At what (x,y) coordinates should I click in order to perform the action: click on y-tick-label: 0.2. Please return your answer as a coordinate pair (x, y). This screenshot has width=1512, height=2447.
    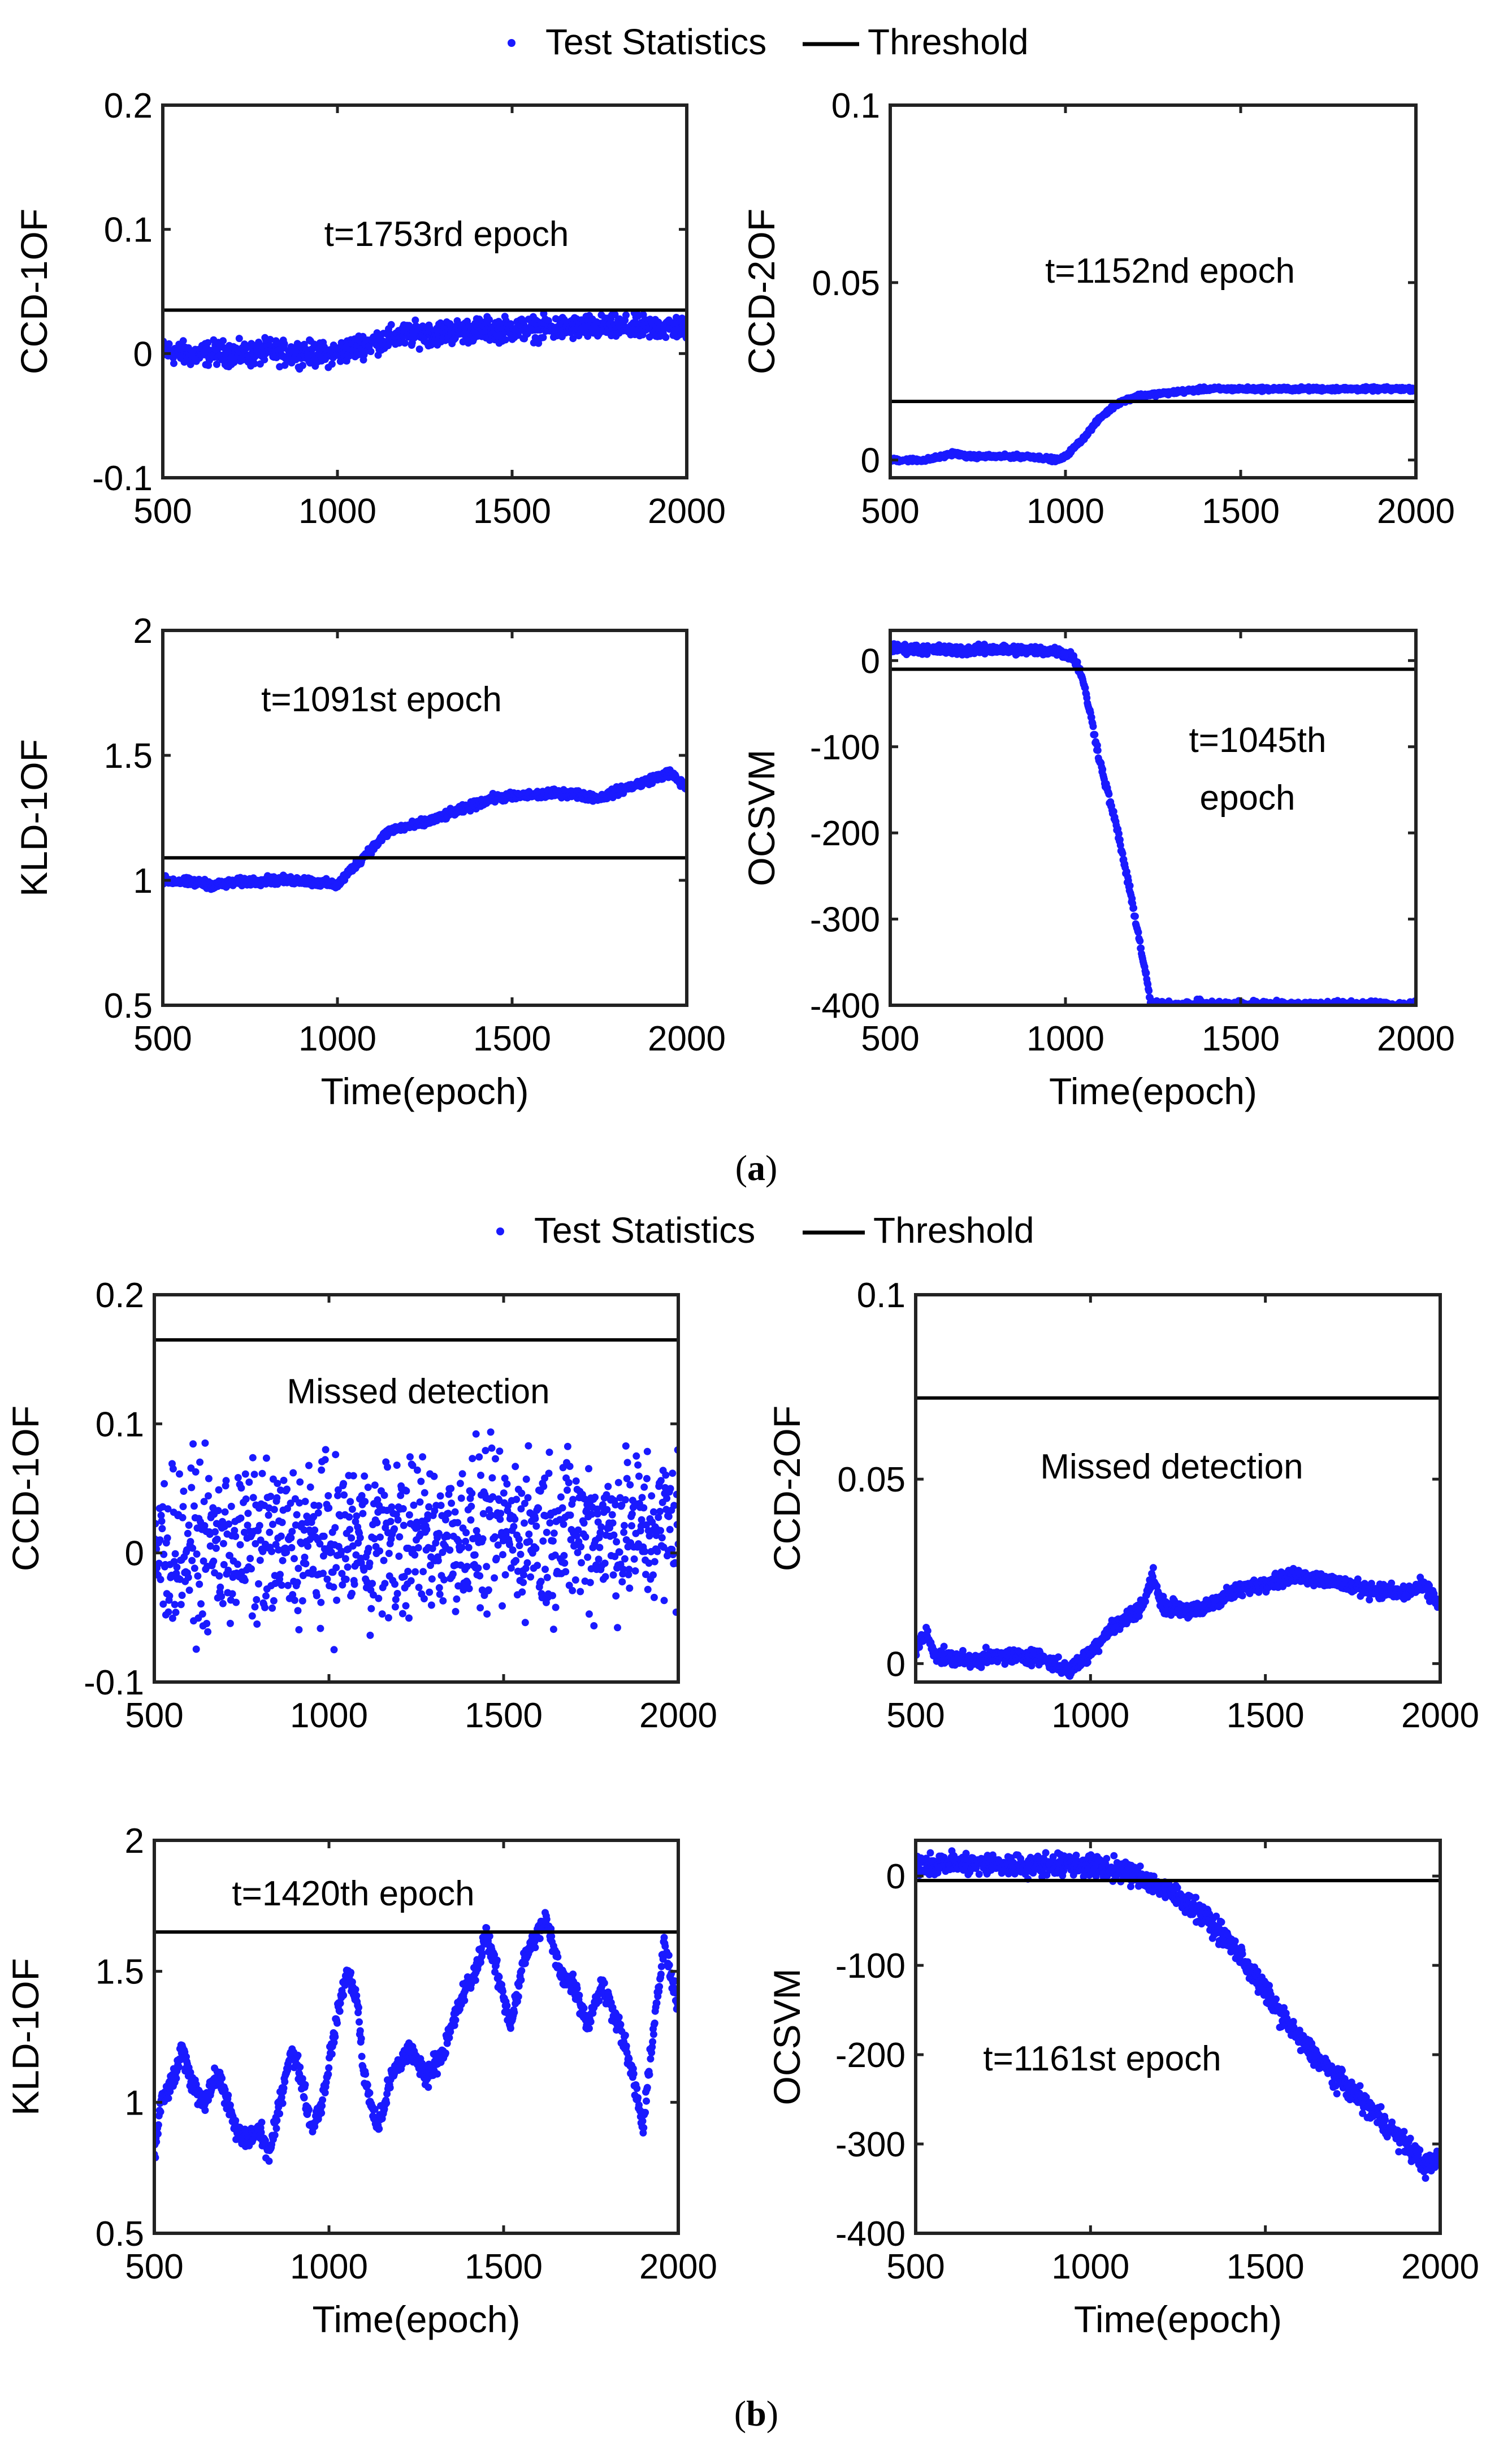
    Looking at the image, I should click on (128, 106).